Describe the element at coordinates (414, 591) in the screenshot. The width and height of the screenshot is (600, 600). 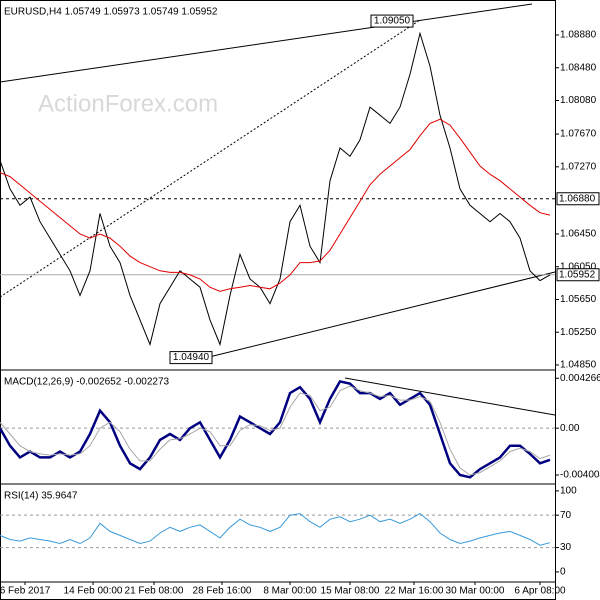
I see `x-tick-label: 22 Mar 16:00` at that location.